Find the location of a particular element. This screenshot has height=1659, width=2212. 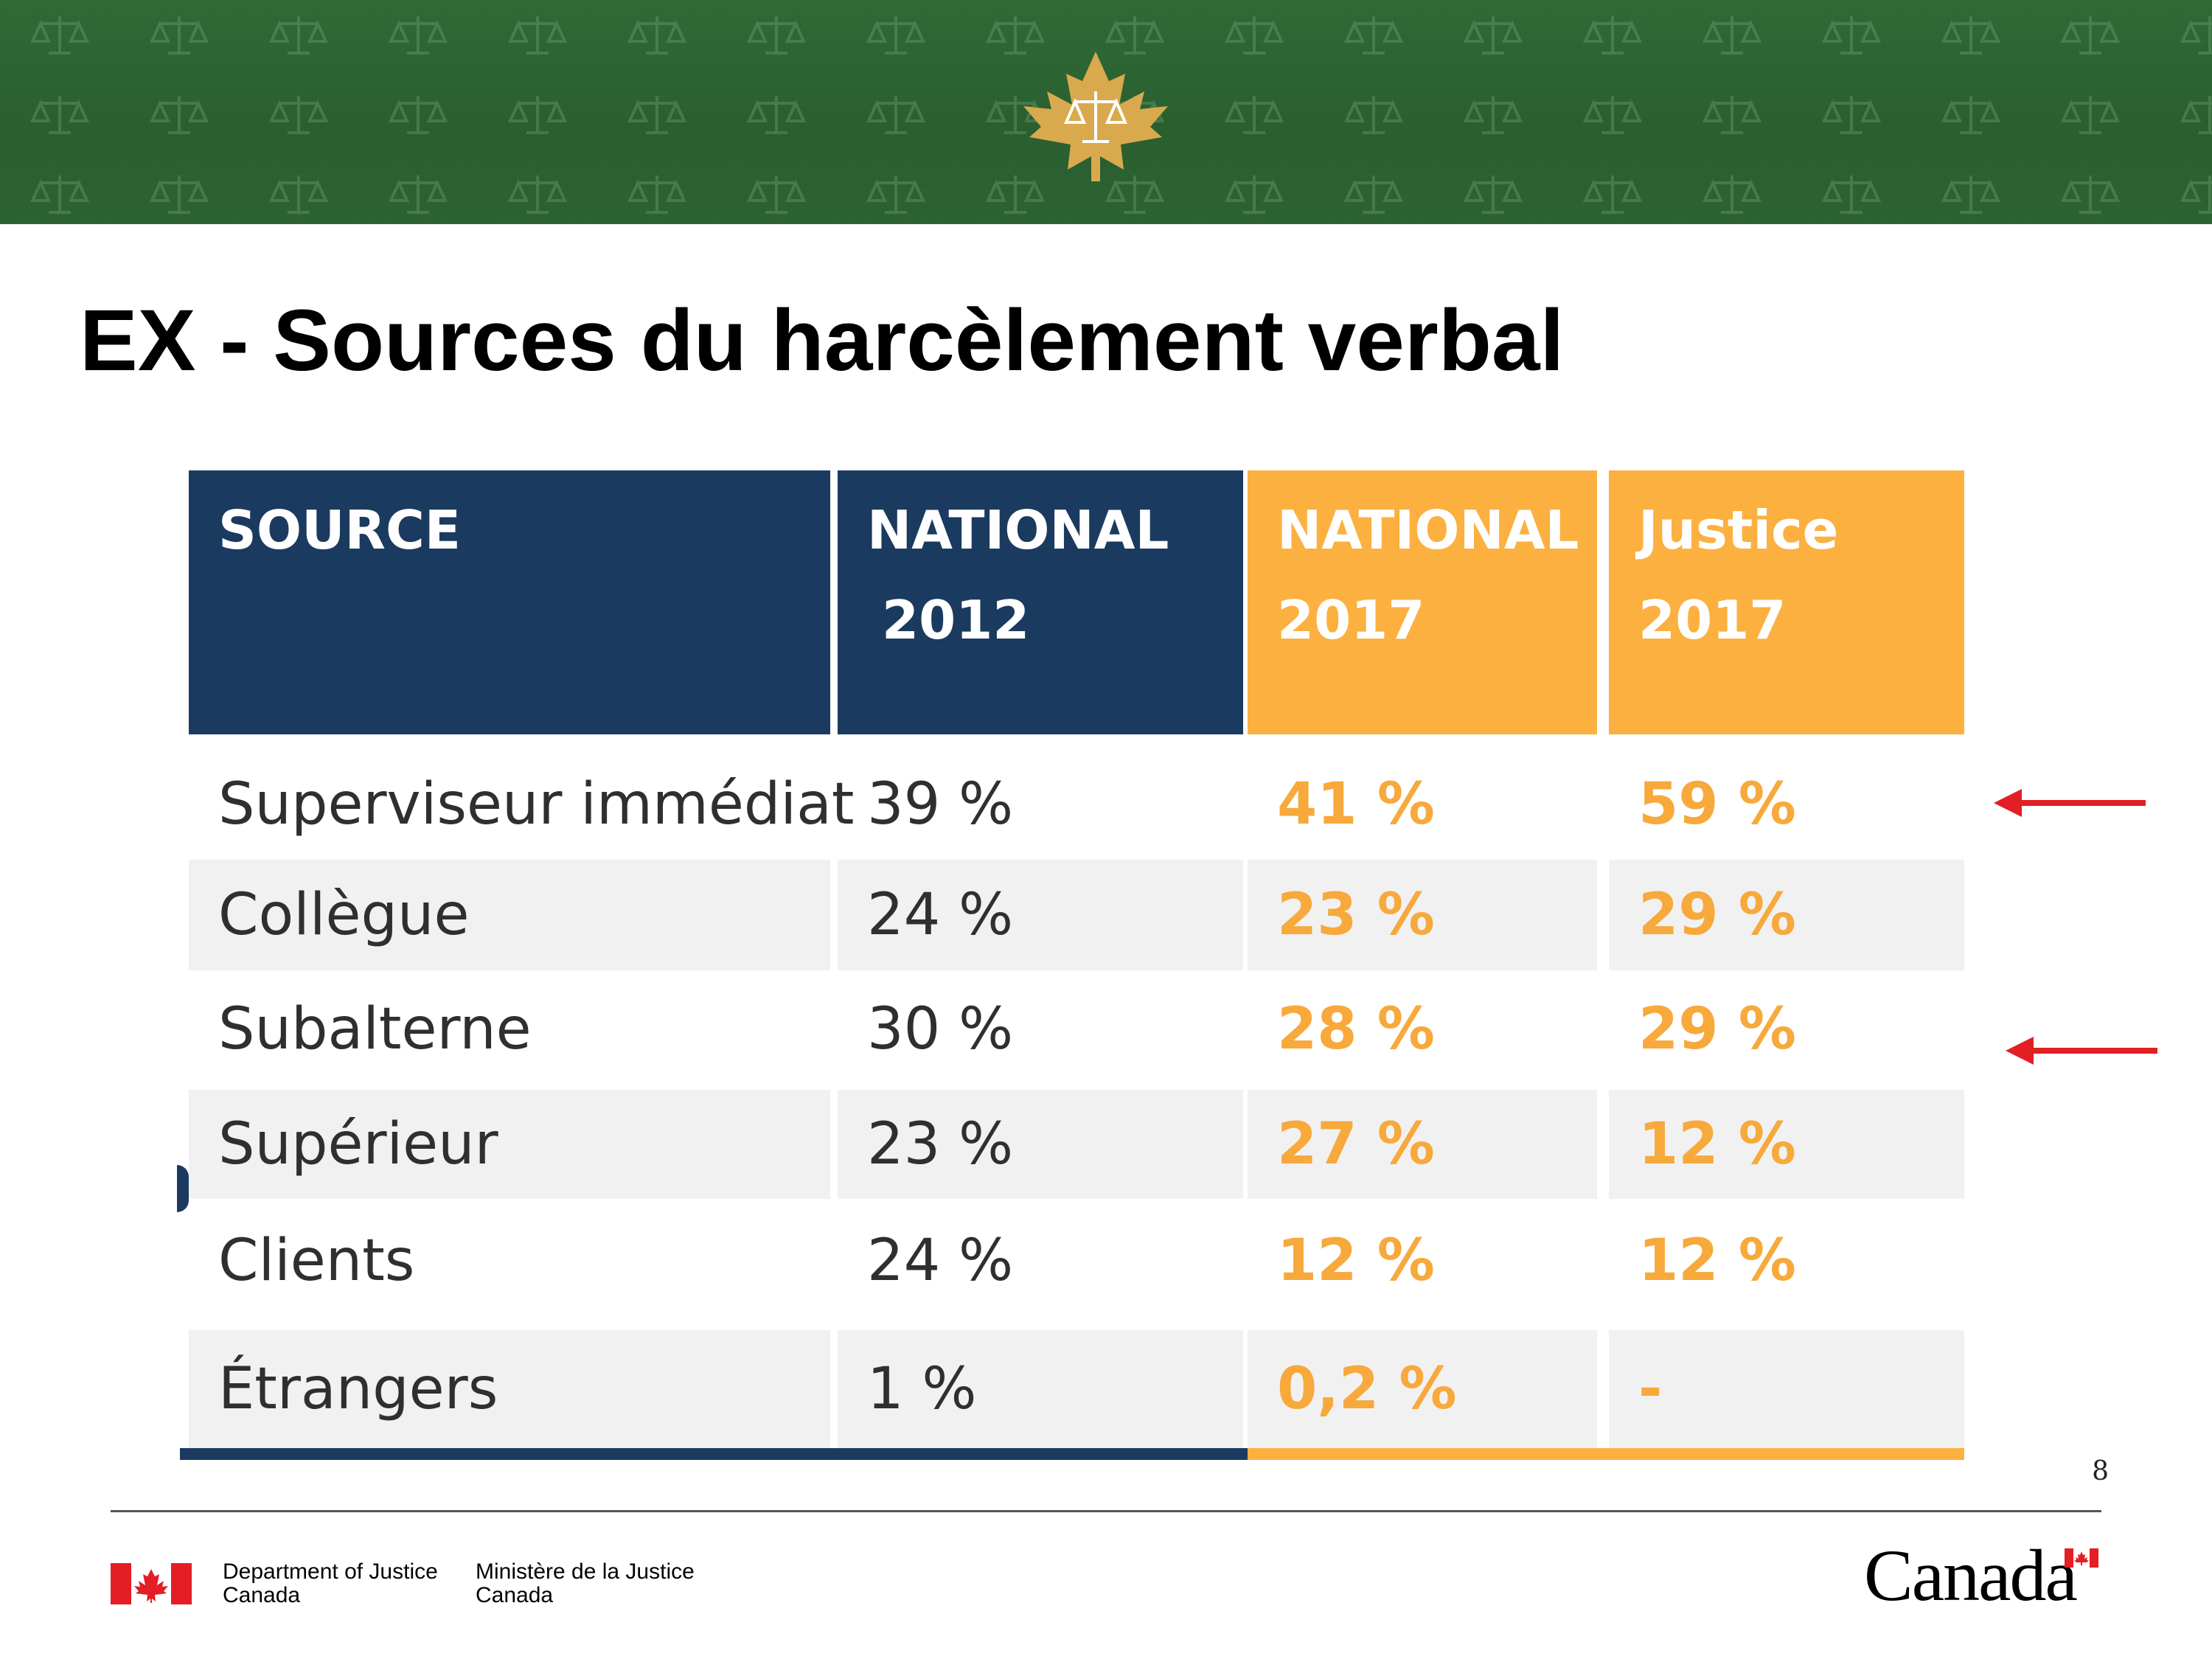

header-banner is located at coordinates (1106, 112).